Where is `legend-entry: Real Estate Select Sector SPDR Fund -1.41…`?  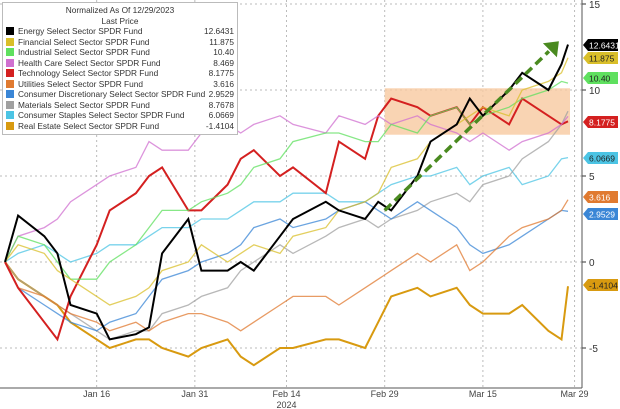 legend-entry: Real Estate Select Sector SPDR Fund -1.41… is located at coordinates (120, 126).